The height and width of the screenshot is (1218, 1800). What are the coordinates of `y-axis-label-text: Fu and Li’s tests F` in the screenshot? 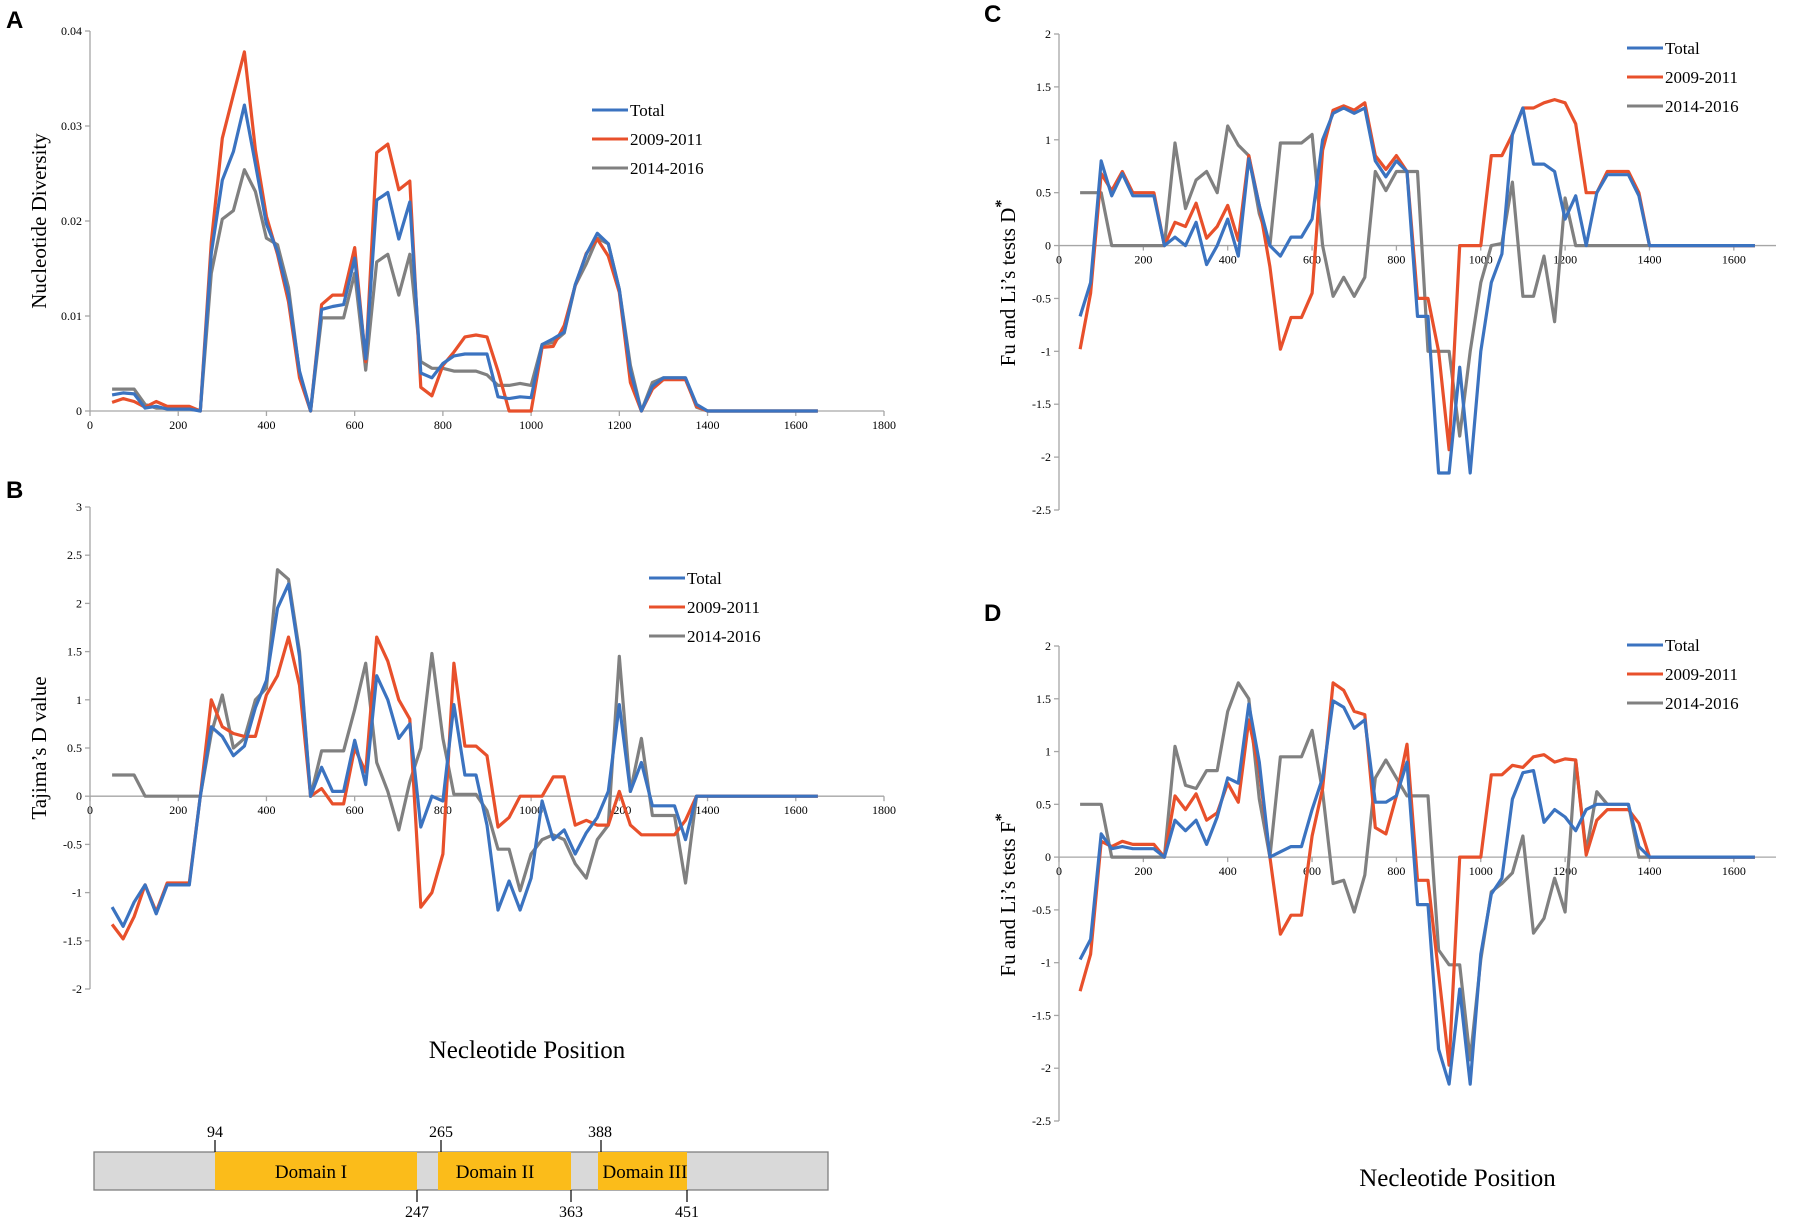 It's located at (1008, 898).